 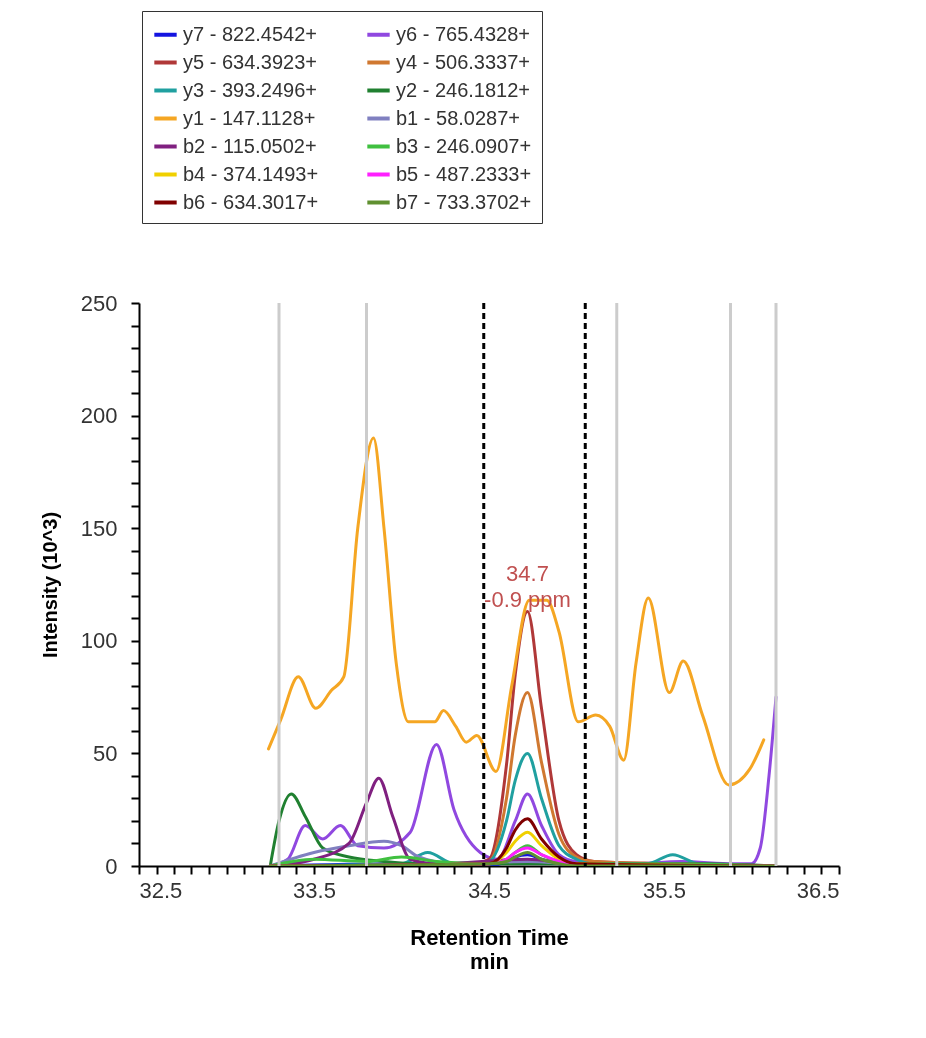 What do you see at coordinates (527, 586) in the screenshot?
I see `annotation: 34.7 -0.9 ppm` at bounding box center [527, 586].